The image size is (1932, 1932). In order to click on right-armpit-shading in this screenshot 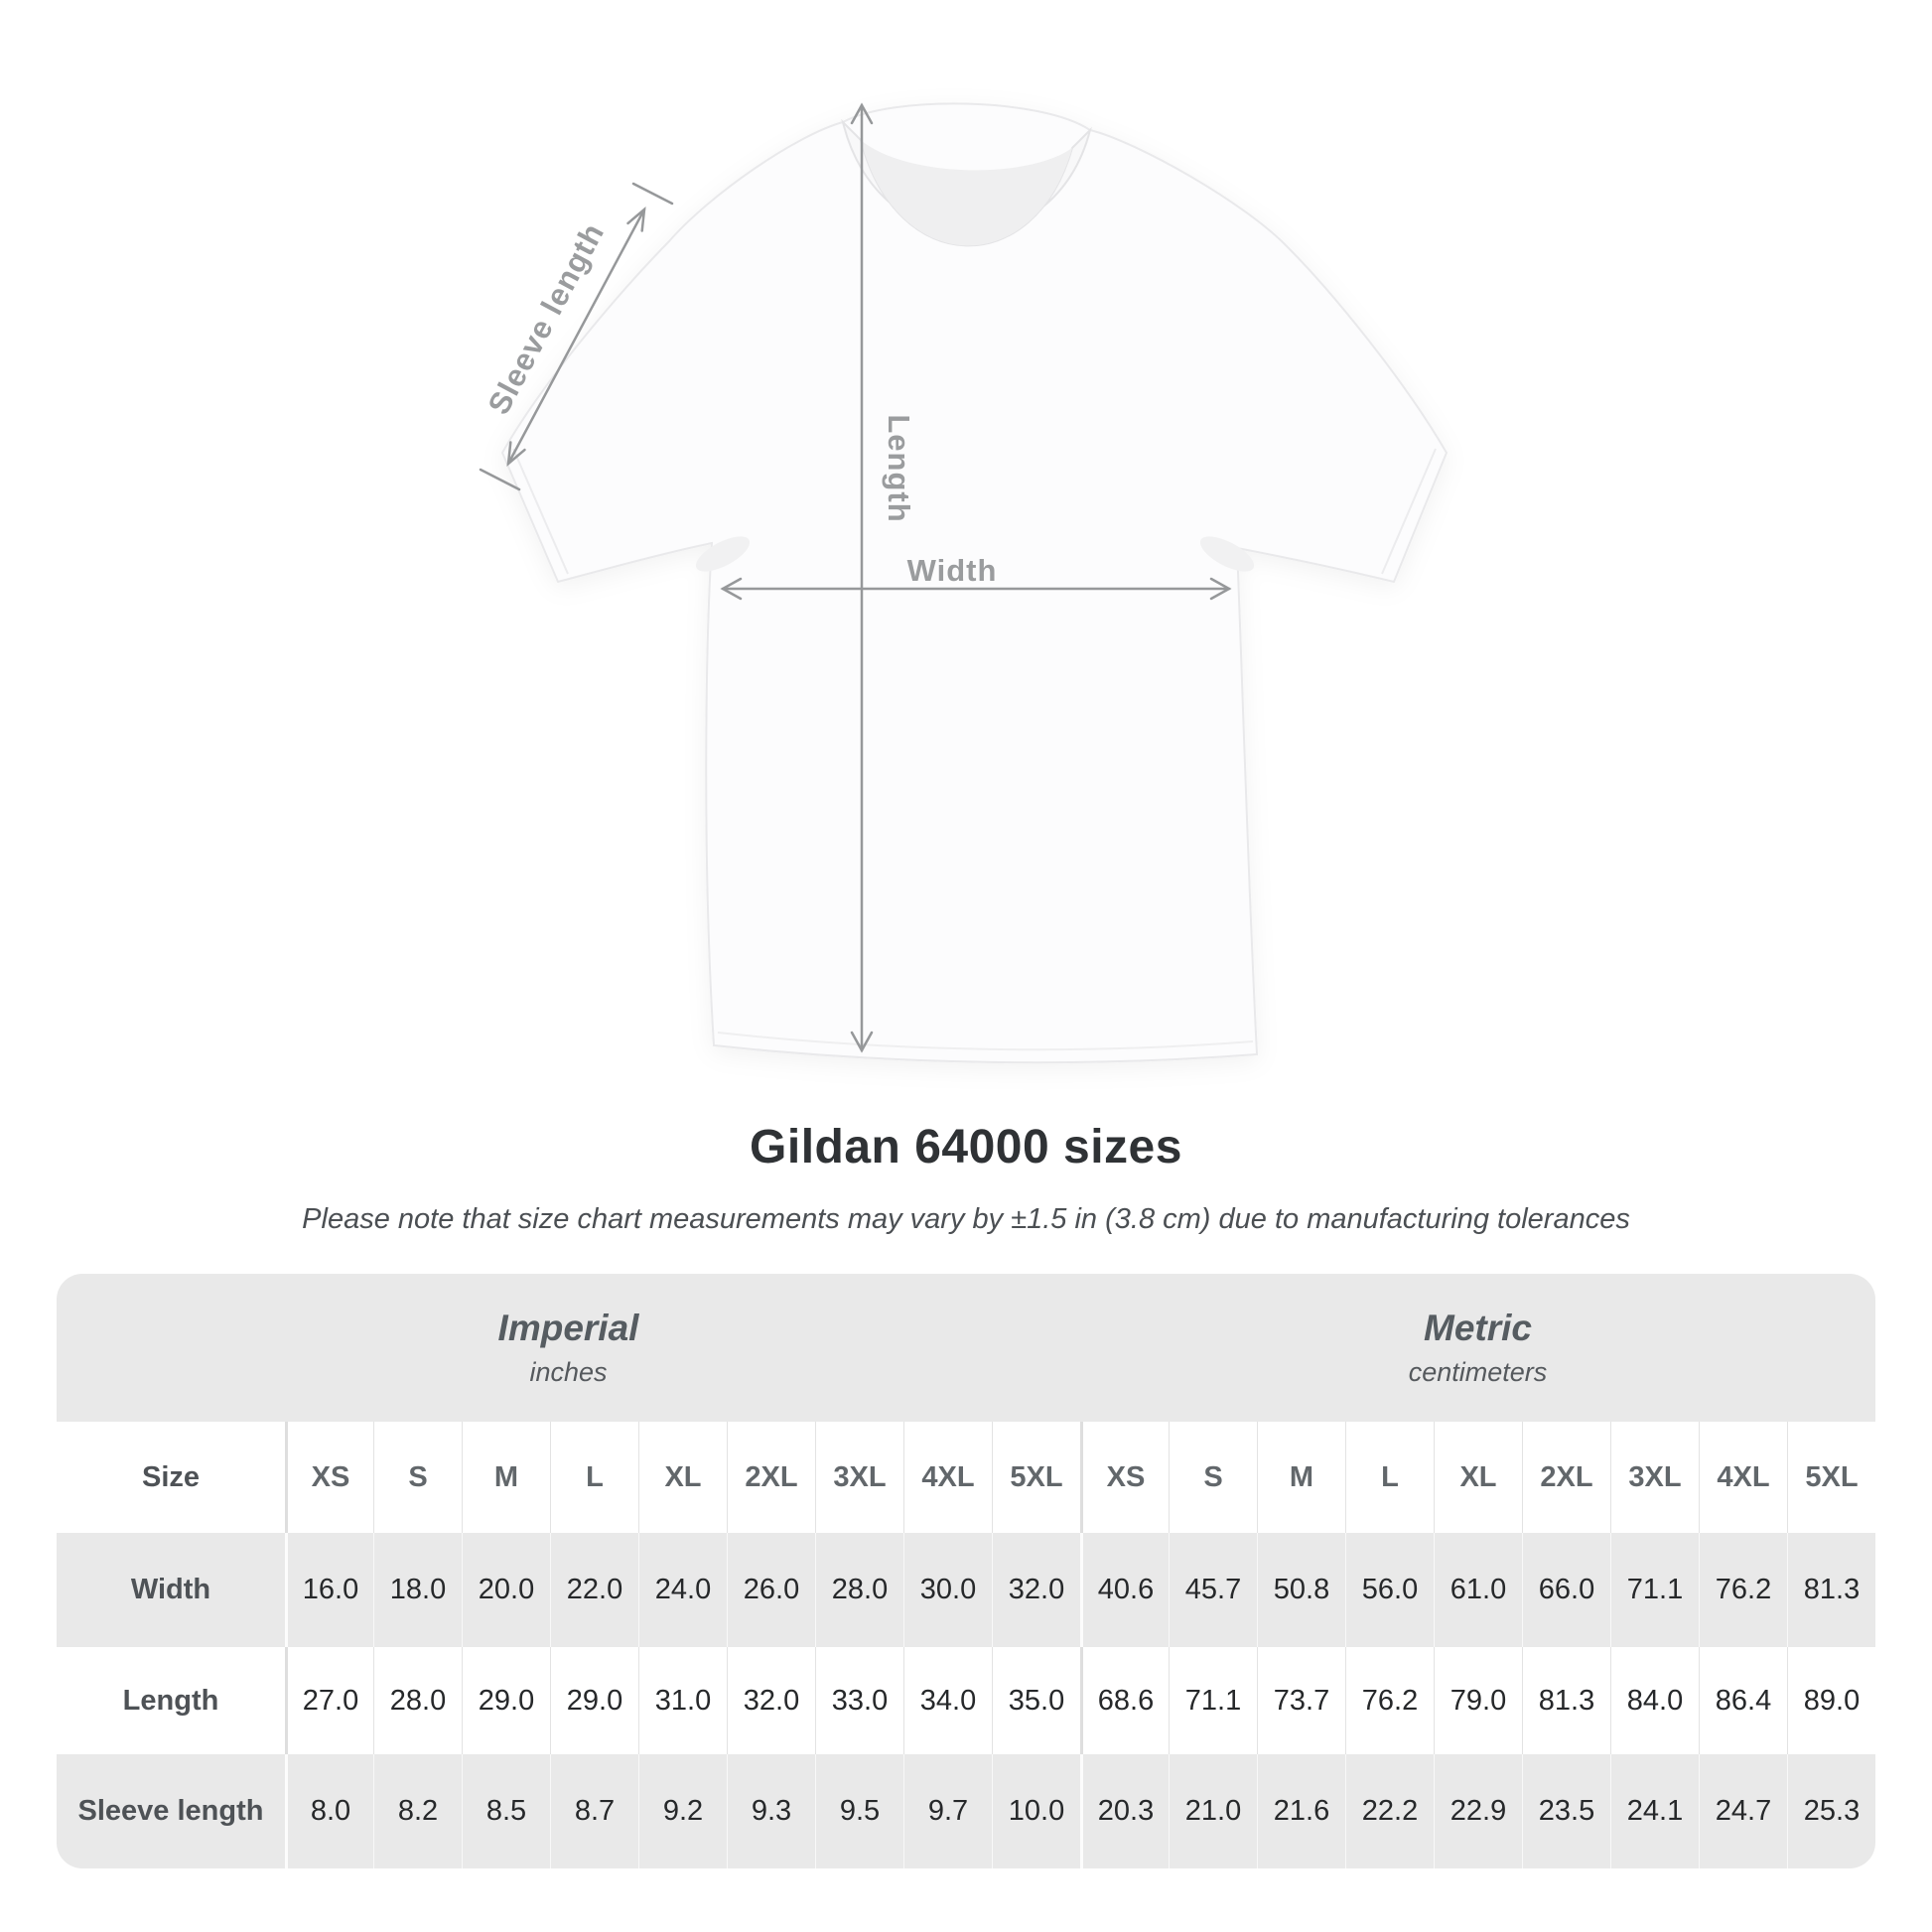, I will do `click(1227, 554)`.